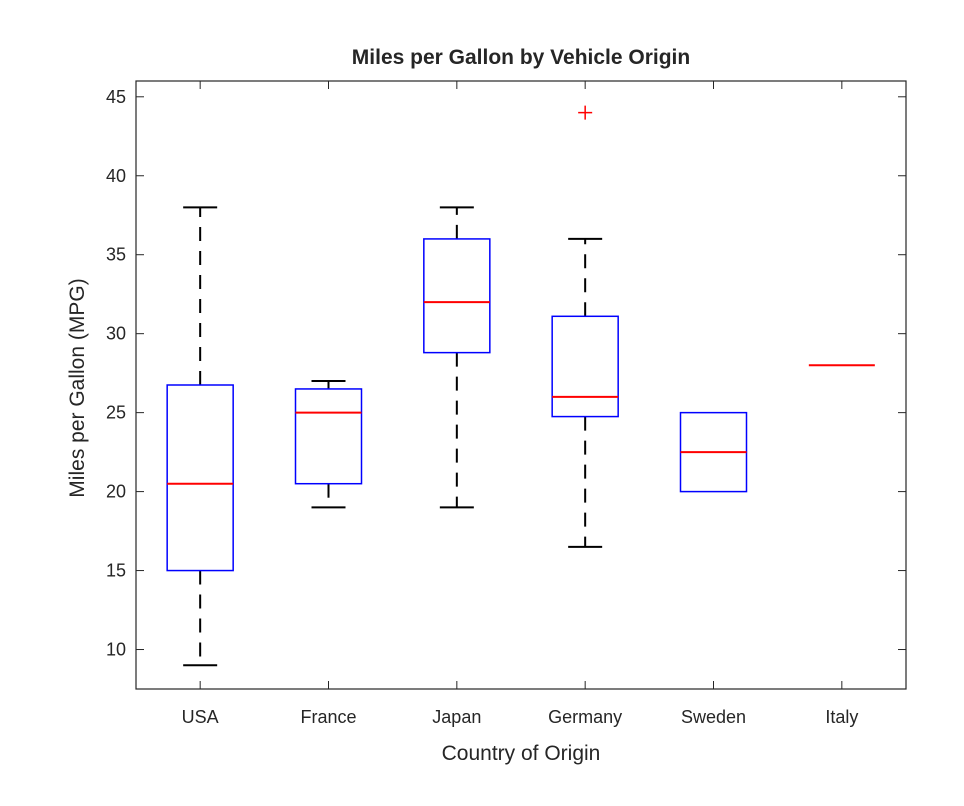  What do you see at coordinates (521, 753) in the screenshot?
I see `x-axis-label: Country of Origin` at bounding box center [521, 753].